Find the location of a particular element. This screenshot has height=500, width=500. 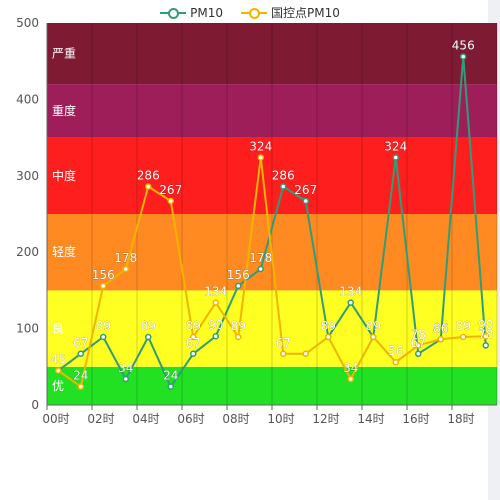

y-tick-label: 200 is located at coordinates (27, 252).